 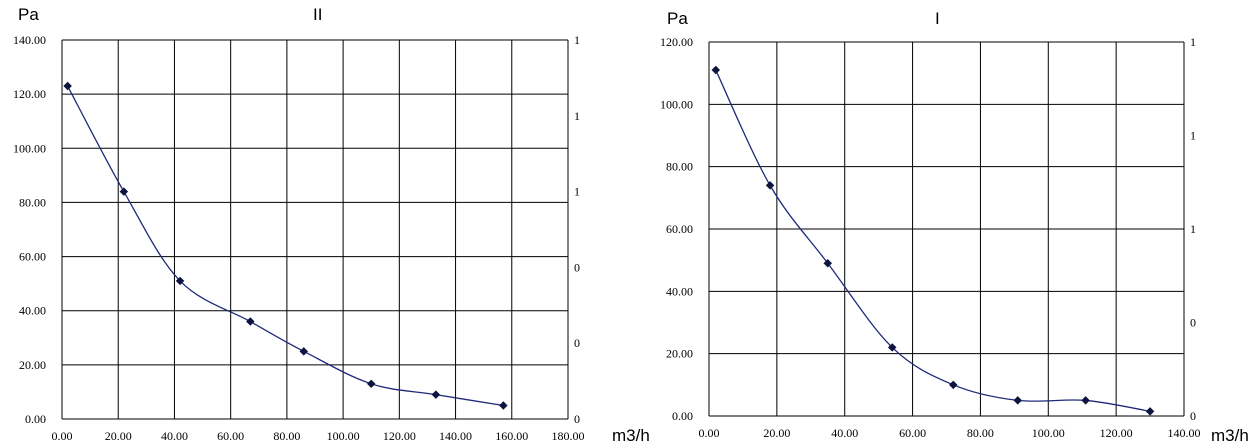 I want to click on x-tick-label: 180.00, so click(x=568, y=436).